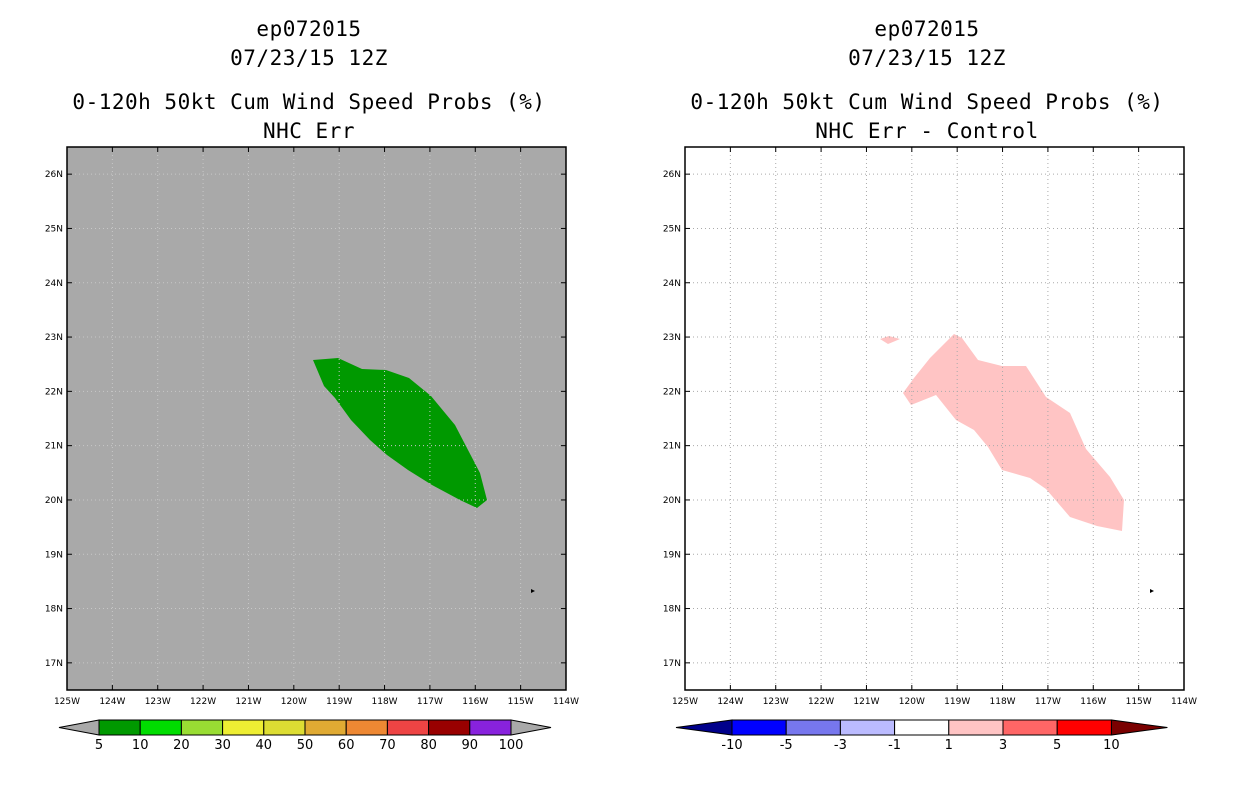  Describe the element at coordinates (840, 745) in the screenshot. I see `colorbar-label: -3` at that location.